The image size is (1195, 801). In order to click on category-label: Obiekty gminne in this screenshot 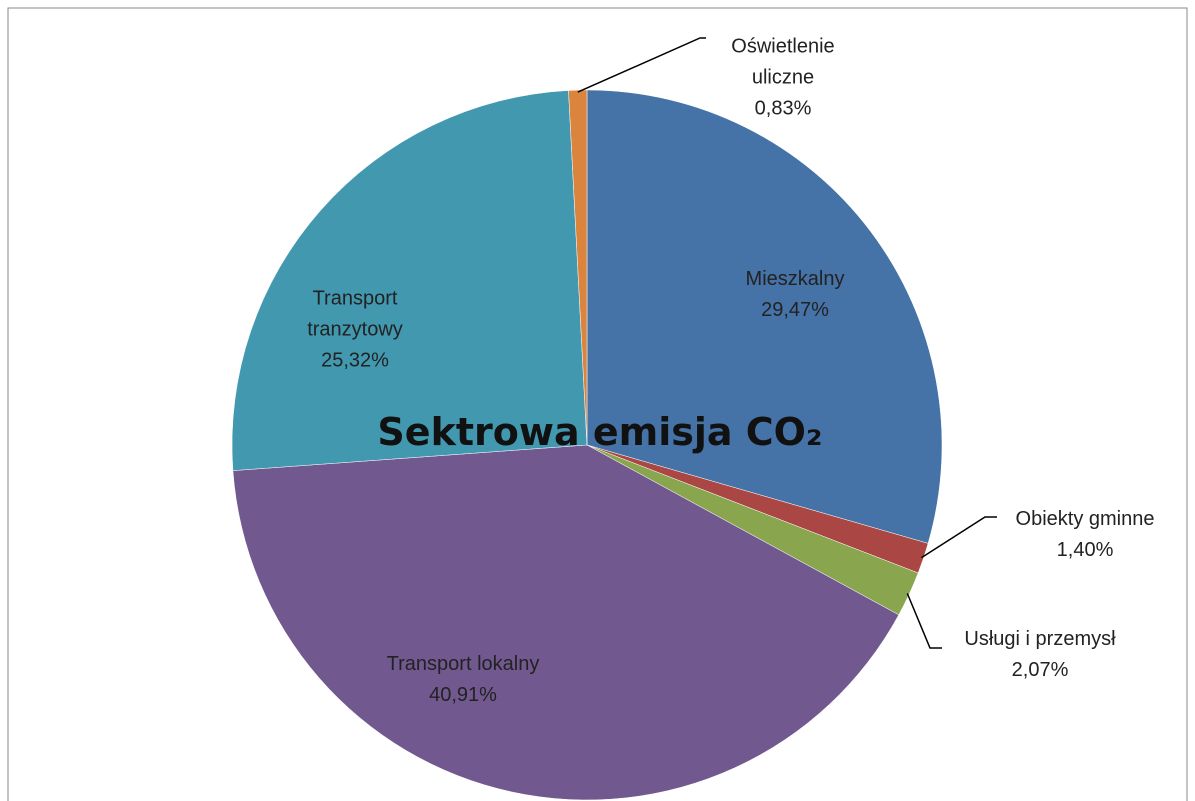, I will do `click(1085, 519)`.